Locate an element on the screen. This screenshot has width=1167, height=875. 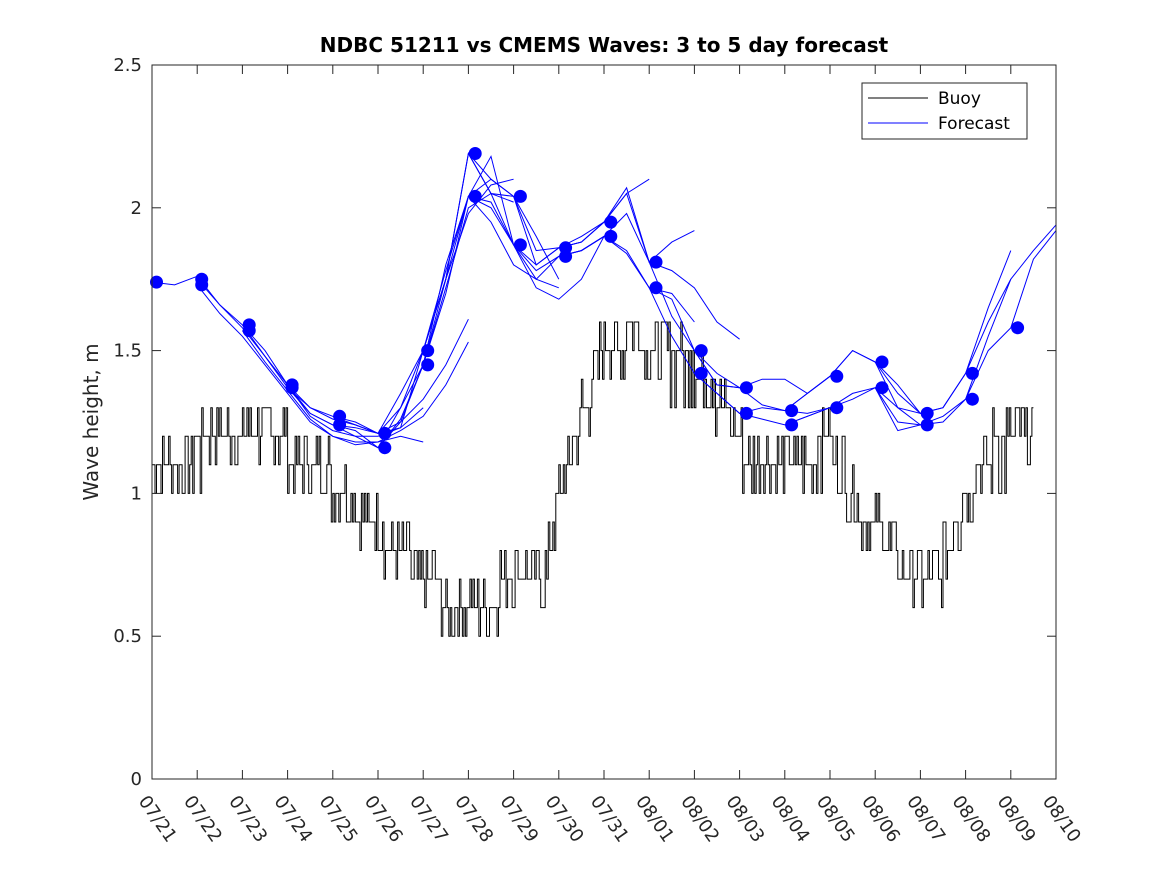
y-tick-label: 2 is located at coordinates (136, 208).